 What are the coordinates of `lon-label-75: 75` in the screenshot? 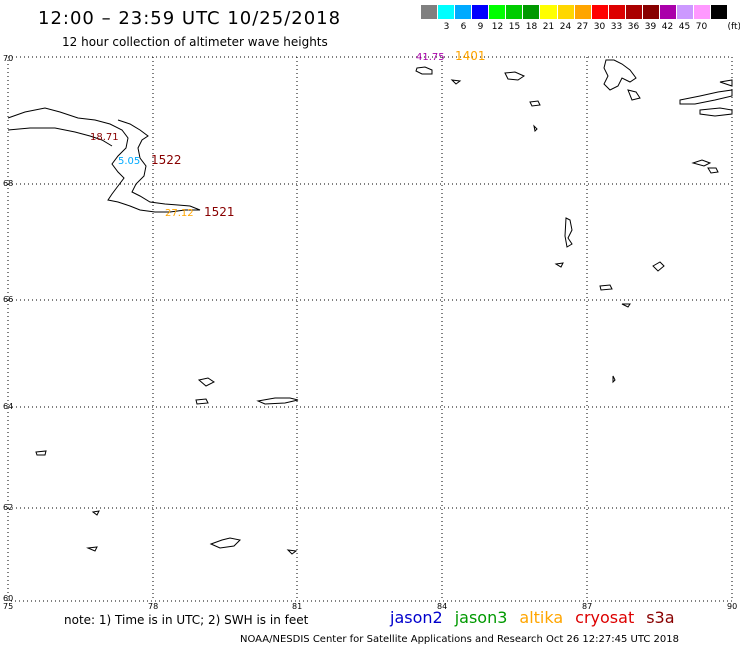 It's located at (8, 606).